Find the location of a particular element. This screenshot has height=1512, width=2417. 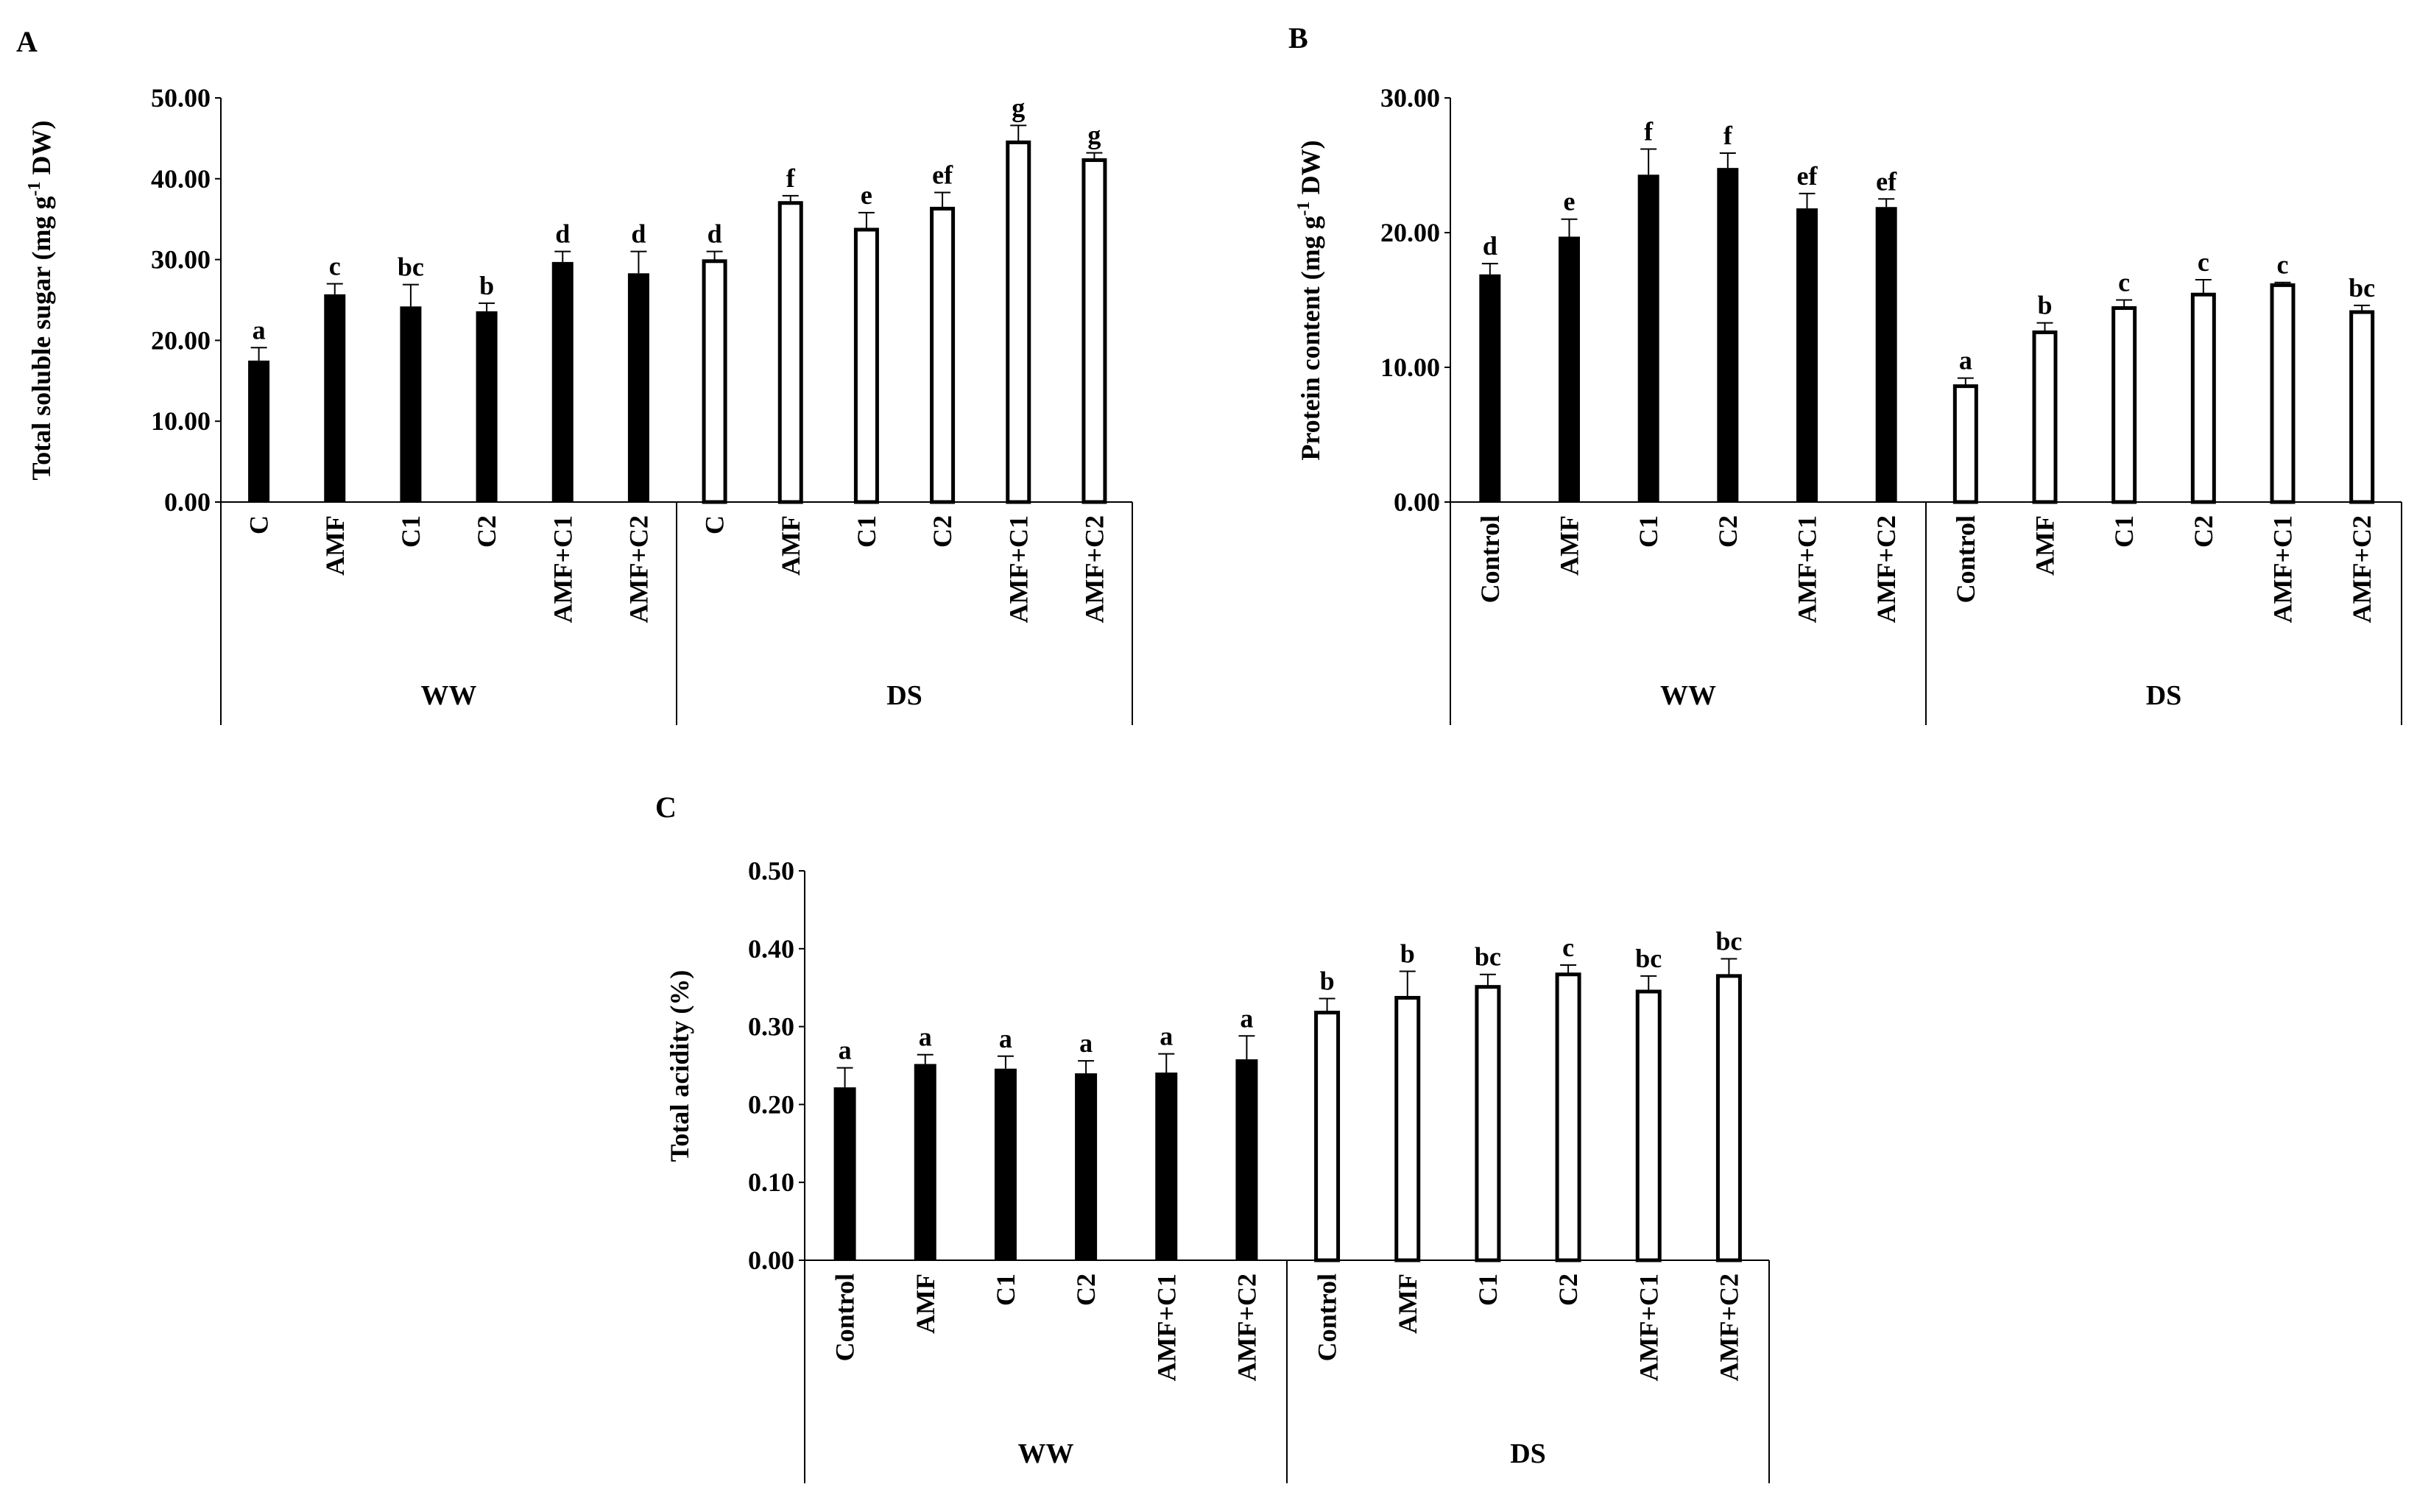

y-tick-label: 50.00 is located at coordinates (181, 98).